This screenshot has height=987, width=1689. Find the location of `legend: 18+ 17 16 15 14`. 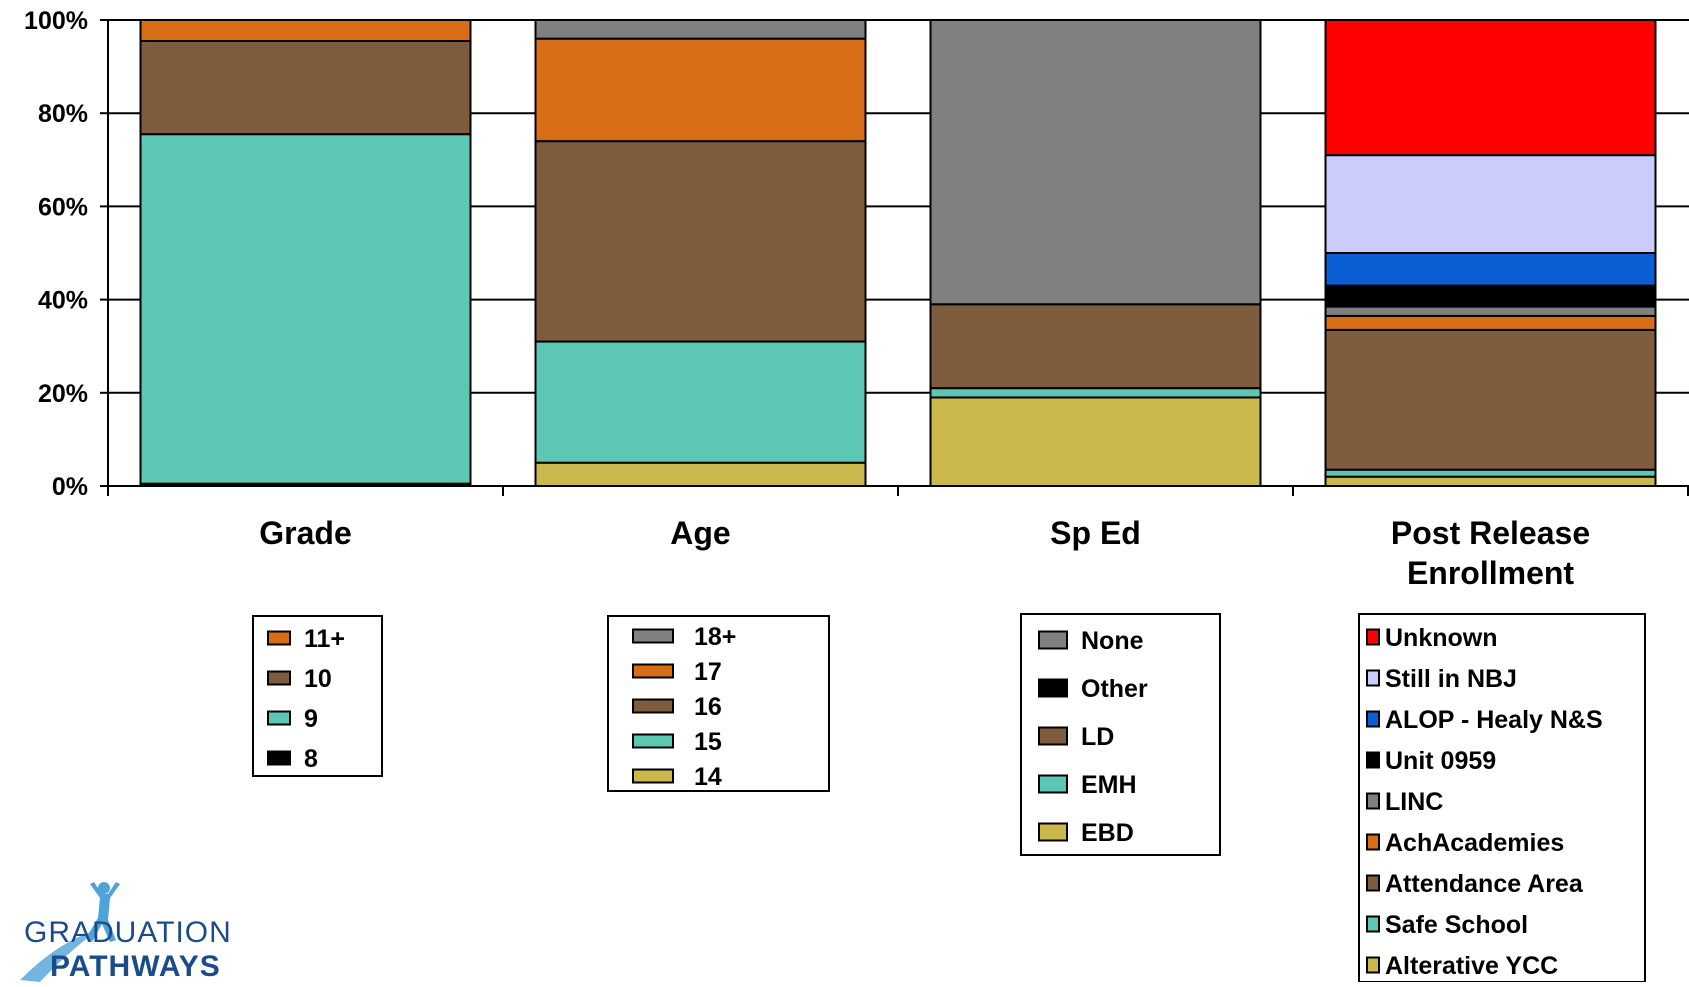

legend: 18+ 17 16 15 14 is located at coordinates (718, 703).